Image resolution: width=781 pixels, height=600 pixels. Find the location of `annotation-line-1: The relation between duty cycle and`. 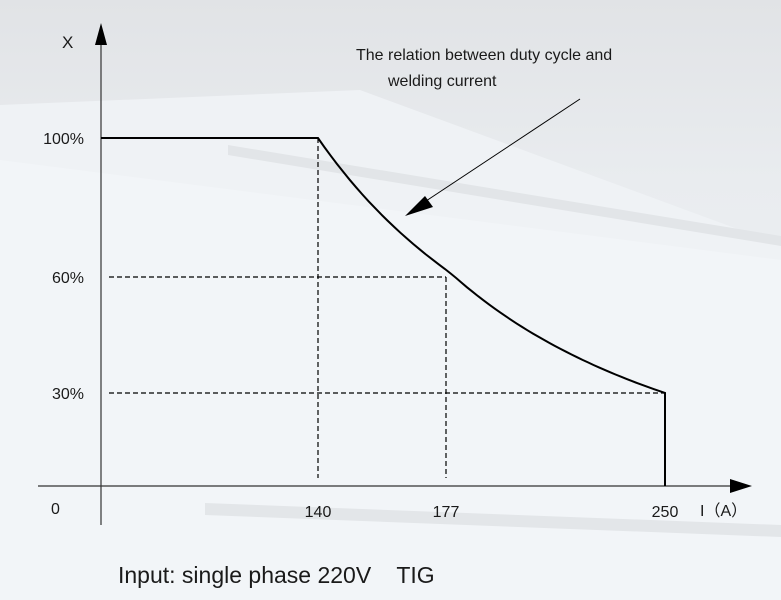

annotation-line-1: The relation between duty cycle and is located at coordinates (484, 55).